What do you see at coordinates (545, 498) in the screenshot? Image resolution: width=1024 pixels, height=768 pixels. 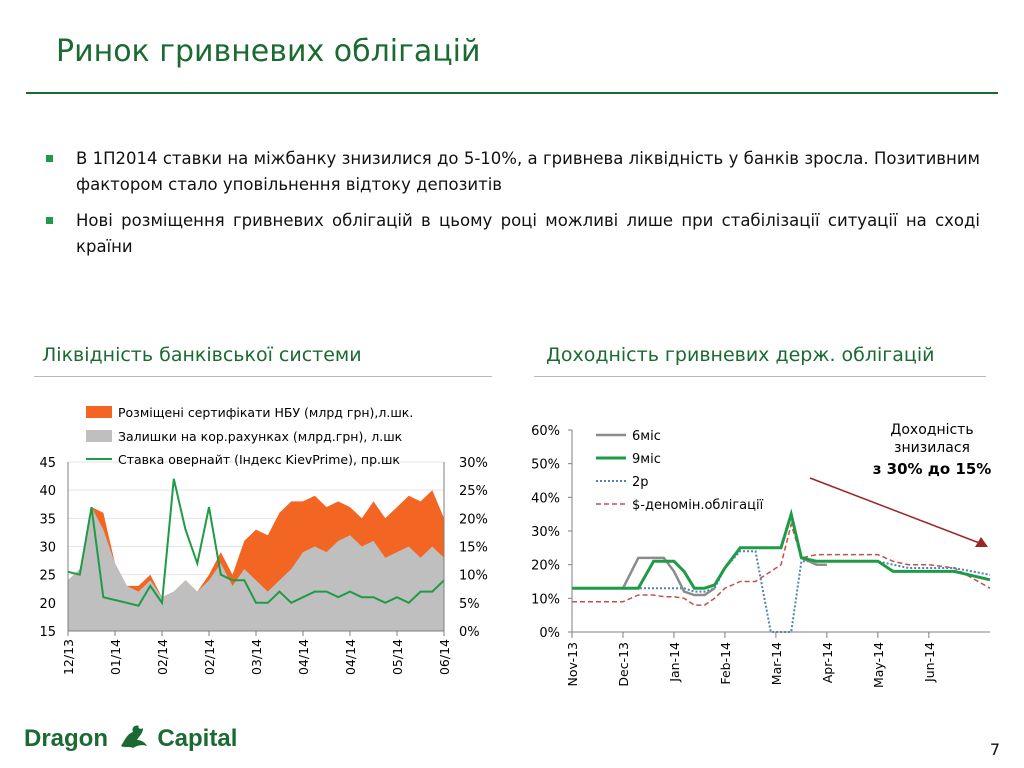 I see `y-tick-label: 40%` at bounding box center [545, 498].